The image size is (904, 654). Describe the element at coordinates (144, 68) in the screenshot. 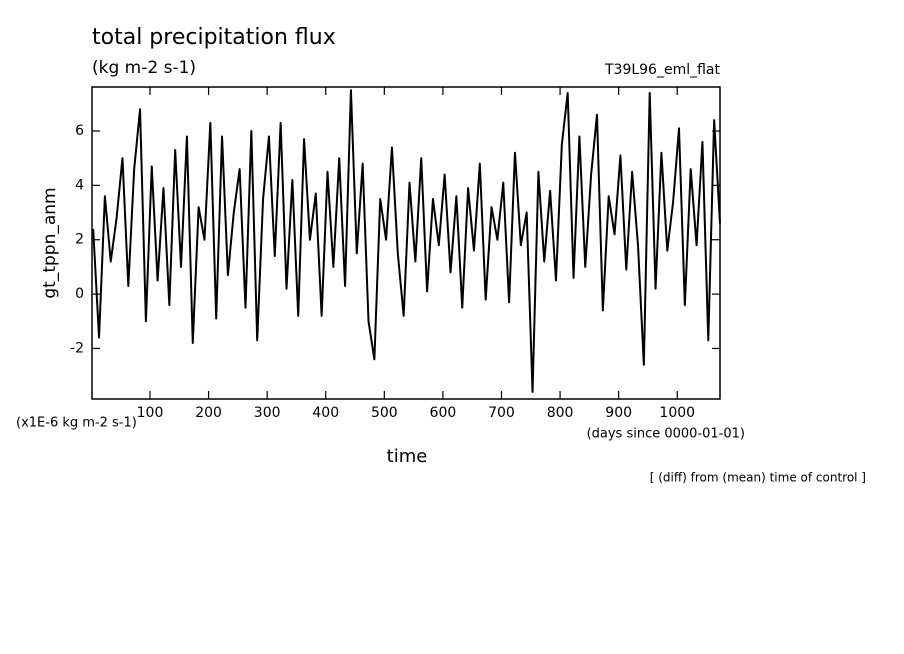

I see `chart-subtitle: (kg m-2 s-1)` at that location.